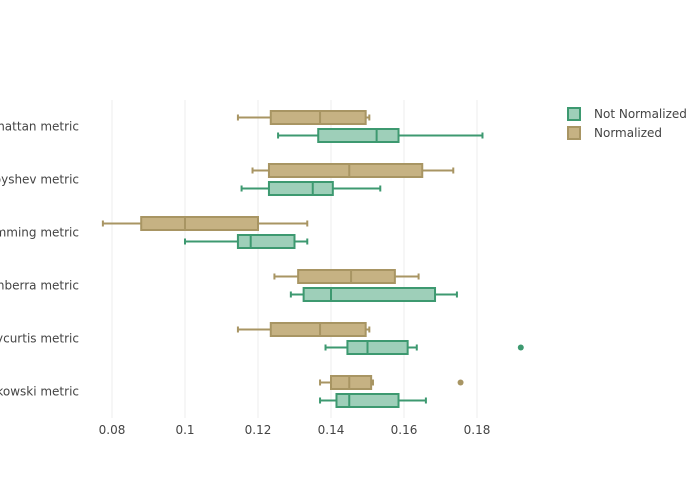  What do you see at coordinates (477, 430) in the screenshot?
I see `x-tick-label: 0.18` at bounding box center [477, 430].